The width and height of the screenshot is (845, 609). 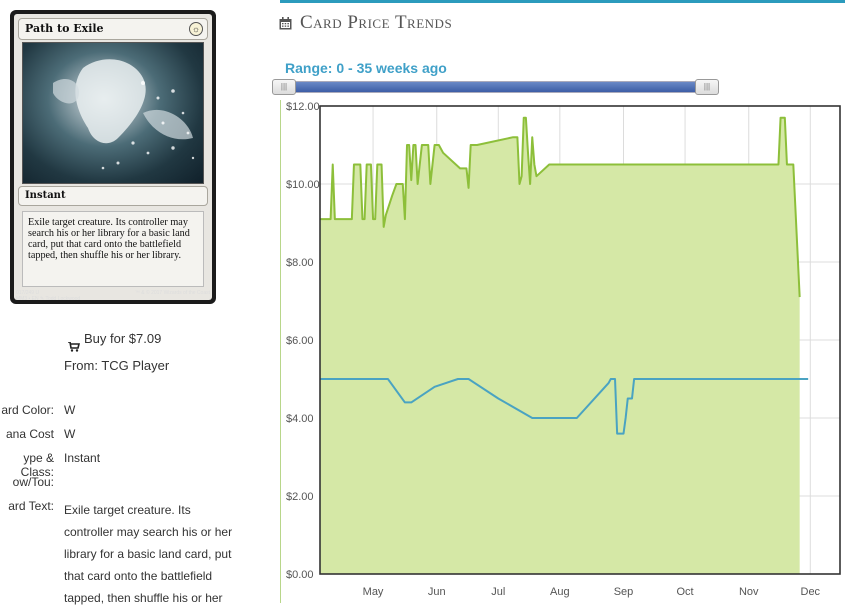 What do you see at coordinates (562, 1) in the screenshot?
I see `accent-bar` at bounding box center [562, 1].